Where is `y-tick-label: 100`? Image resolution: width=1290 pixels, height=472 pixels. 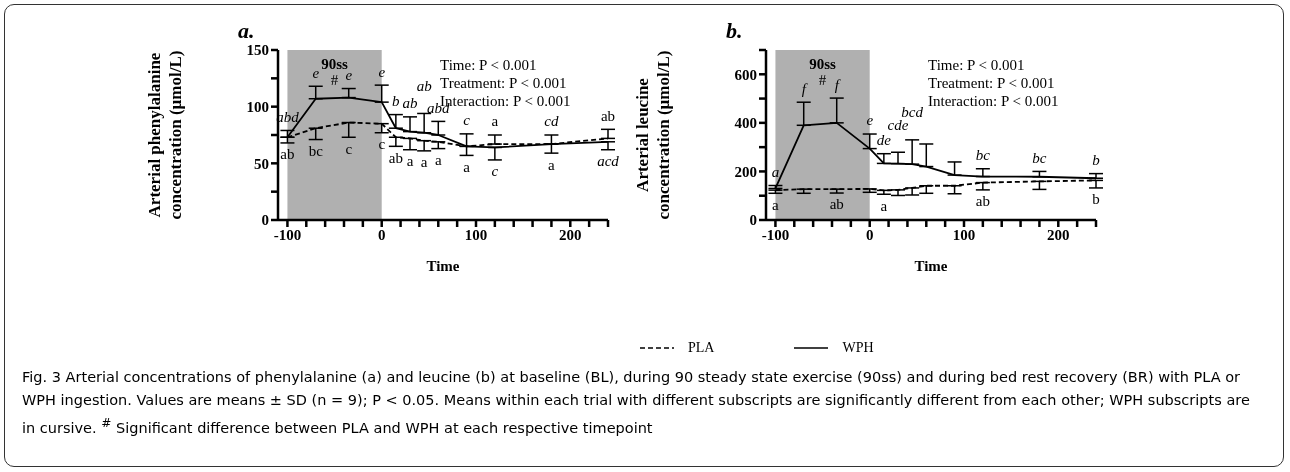
y-tick-label: 100 is located at coordinates (257, 106).